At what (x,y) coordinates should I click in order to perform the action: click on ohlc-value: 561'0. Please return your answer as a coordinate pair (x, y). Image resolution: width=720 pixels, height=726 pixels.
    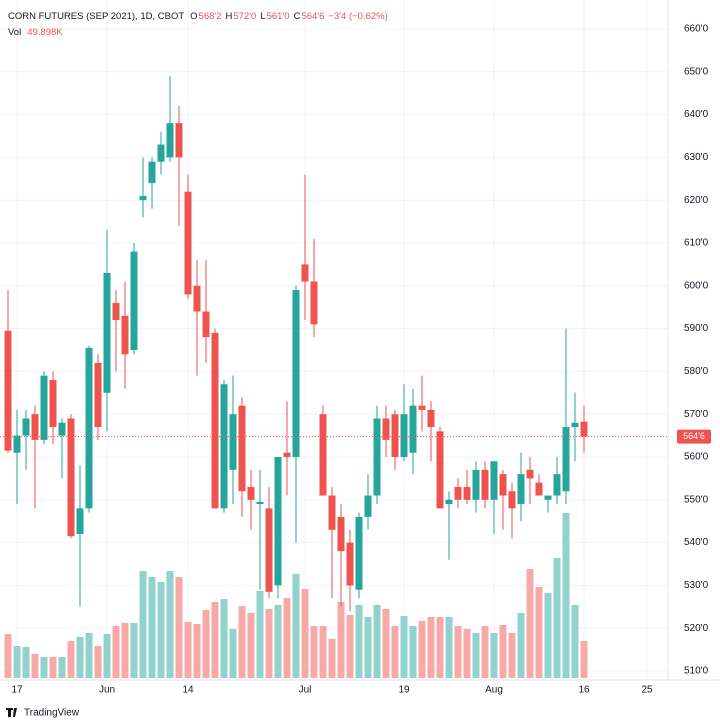
    Looking at the image, I should click on (278, 16).